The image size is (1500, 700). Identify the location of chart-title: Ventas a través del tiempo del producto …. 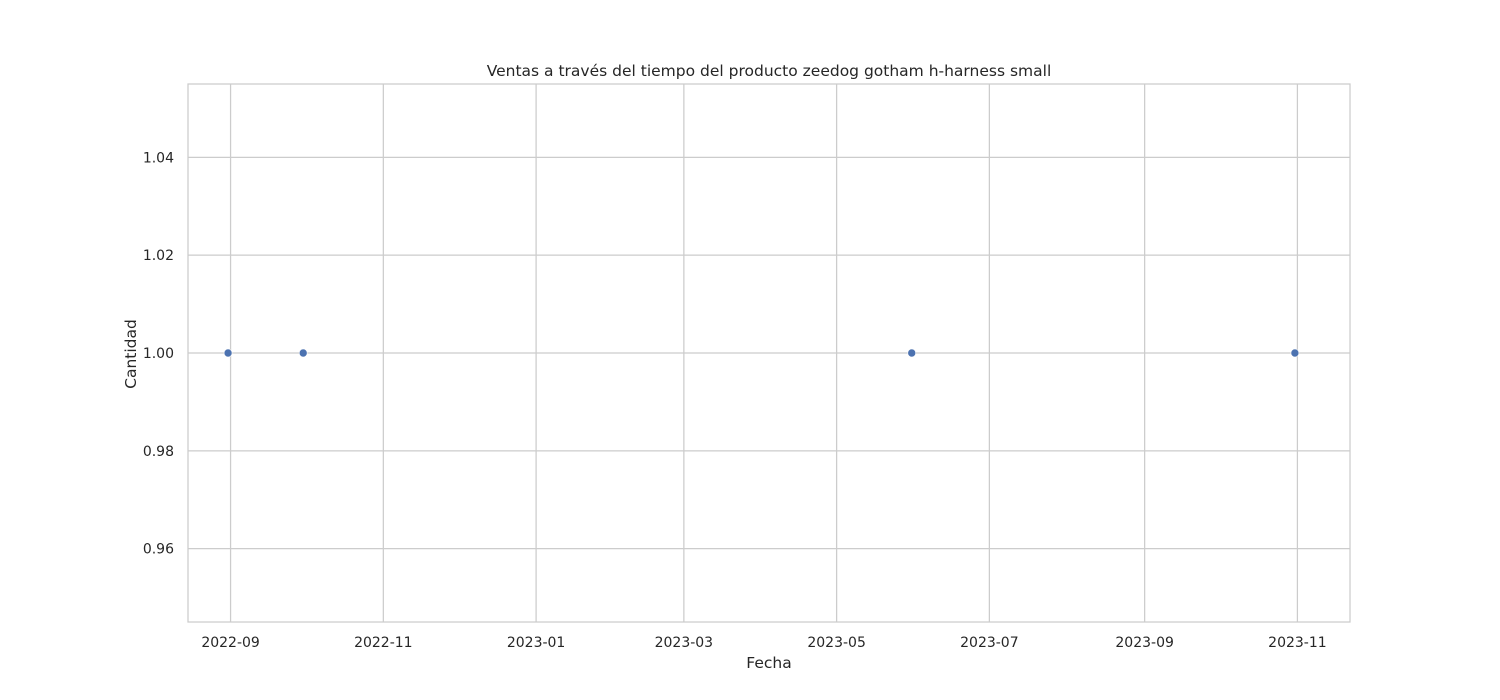
(769, 71).